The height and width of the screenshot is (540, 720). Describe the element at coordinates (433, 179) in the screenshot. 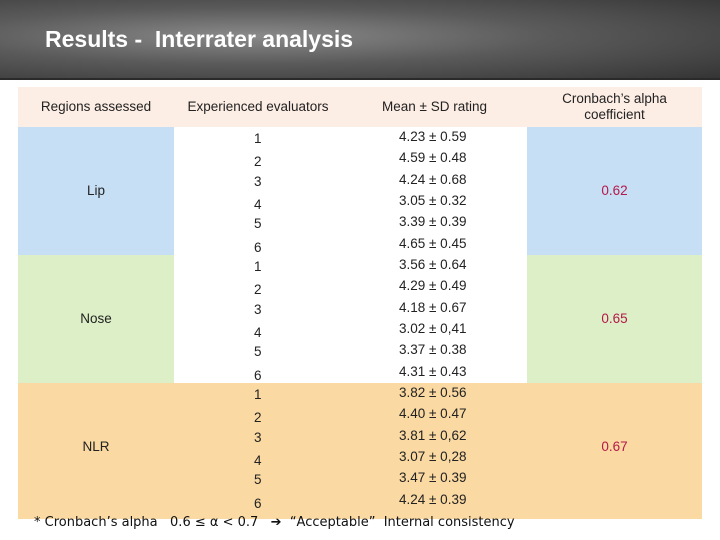

I see `mean-sd-rating: 4.24 ± 0.68` at that location.